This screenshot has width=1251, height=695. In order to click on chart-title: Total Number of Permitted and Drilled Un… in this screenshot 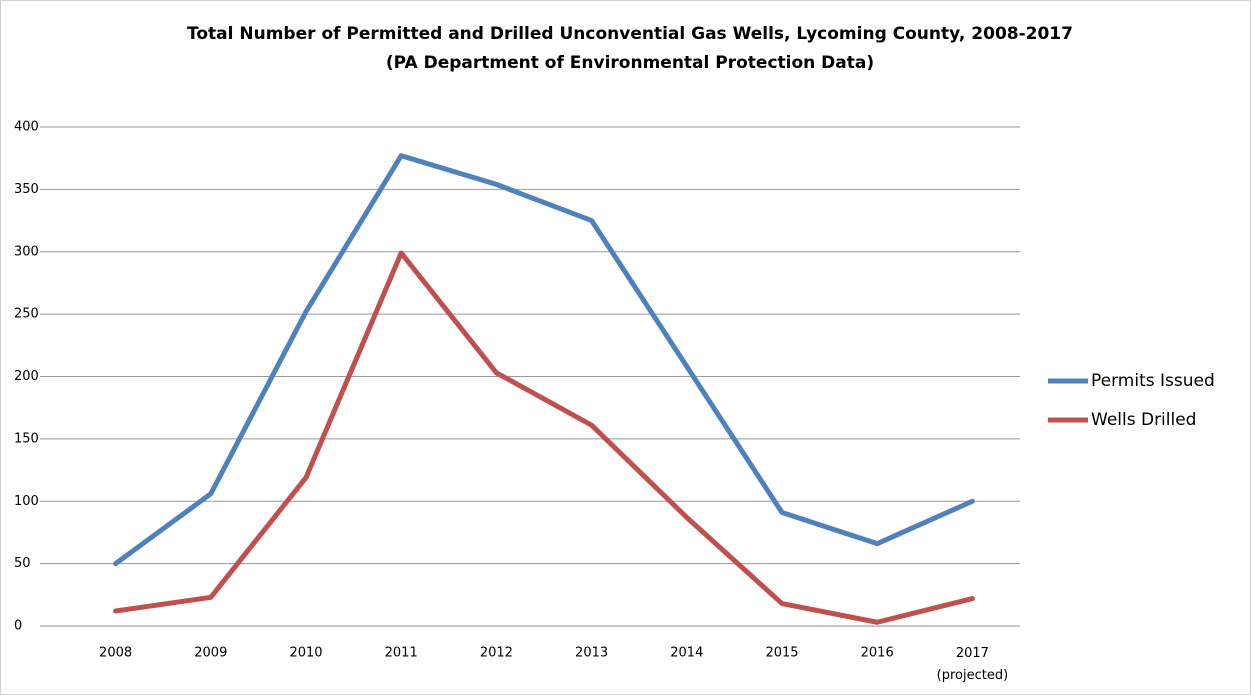, I will do `click(630, 34)`.